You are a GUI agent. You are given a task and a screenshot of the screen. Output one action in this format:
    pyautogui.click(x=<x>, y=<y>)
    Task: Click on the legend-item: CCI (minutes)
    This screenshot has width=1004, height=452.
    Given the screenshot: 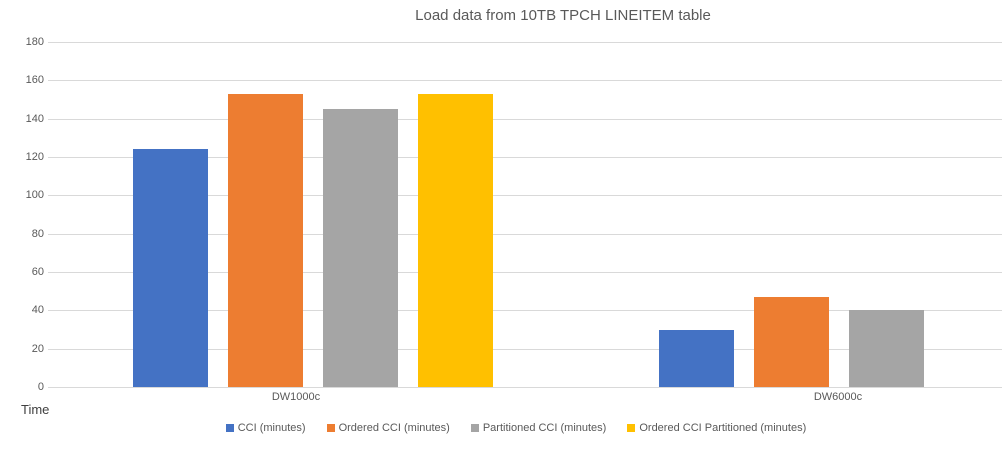 What is the action you would take?
    pyautogui.click(x=265, y=428)
    